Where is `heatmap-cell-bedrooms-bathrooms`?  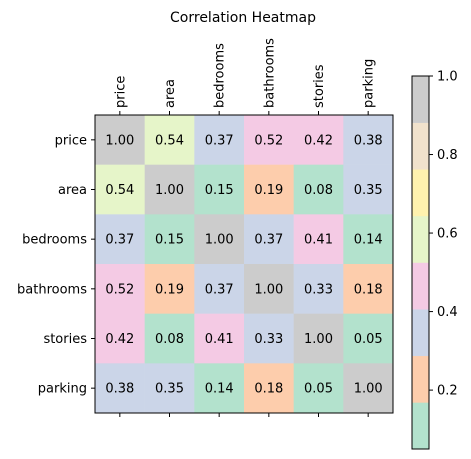
heatmap-cell-bedrooms-bathrooms is located at coordinates (269, 239).